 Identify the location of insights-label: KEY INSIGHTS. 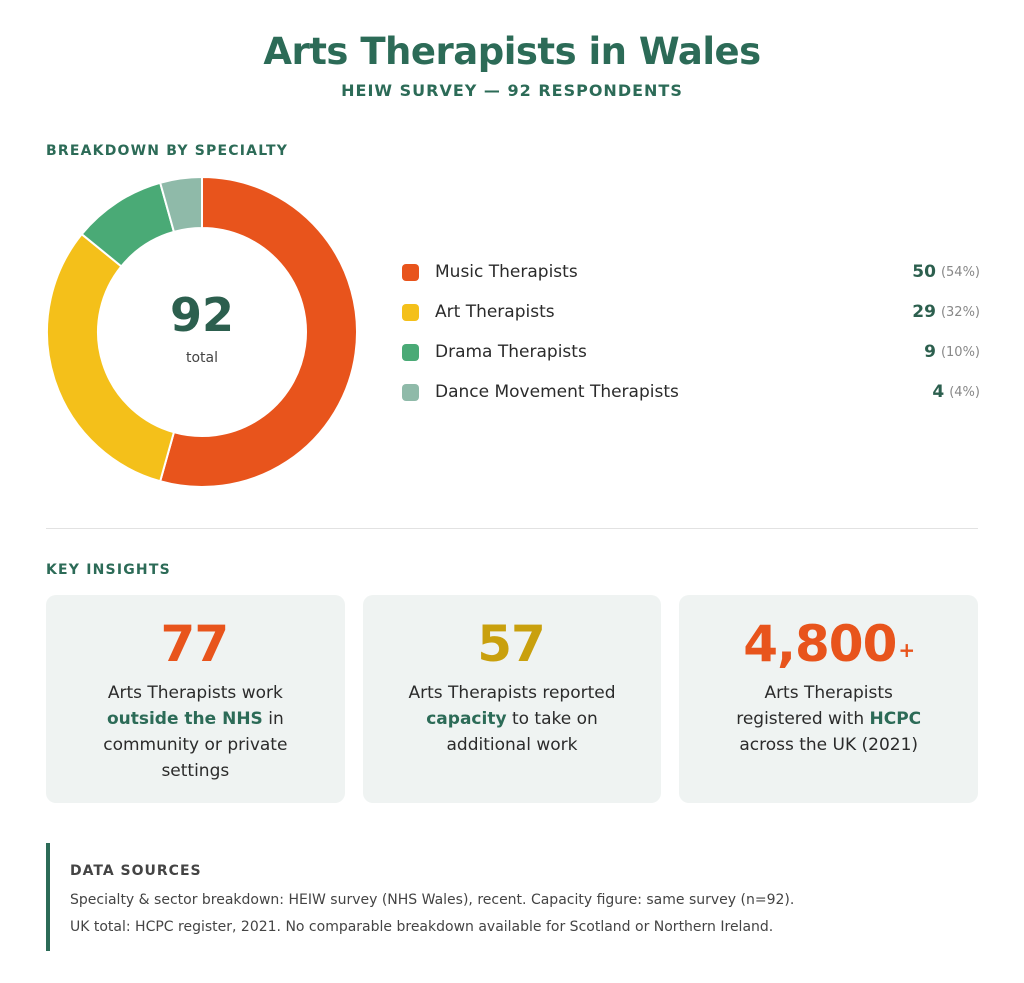
(108, 570).